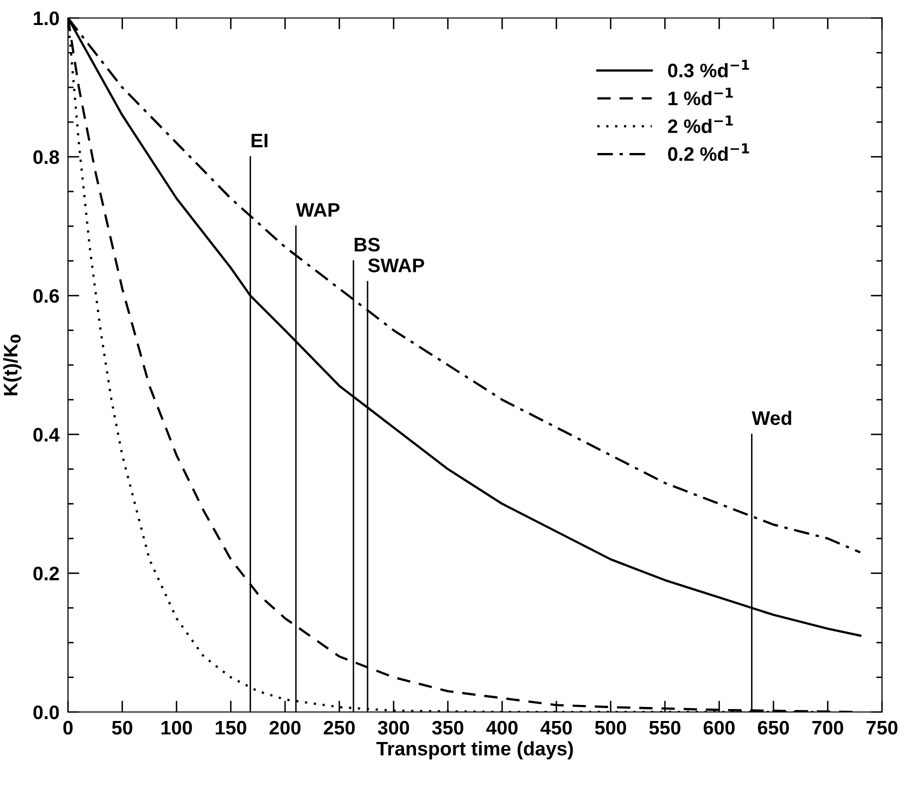 The width and height of the screenshot is (920, 799). I want to click on x-tick-label: 750, so click(882, 727).